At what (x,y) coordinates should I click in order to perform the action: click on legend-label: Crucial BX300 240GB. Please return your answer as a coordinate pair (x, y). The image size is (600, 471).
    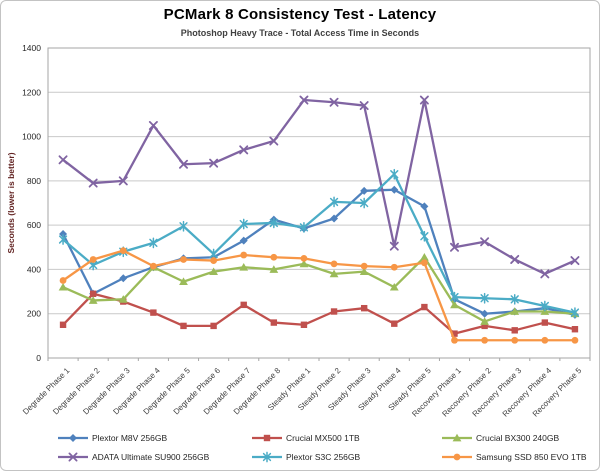
    Looking at the image, I should click on (518, 438).